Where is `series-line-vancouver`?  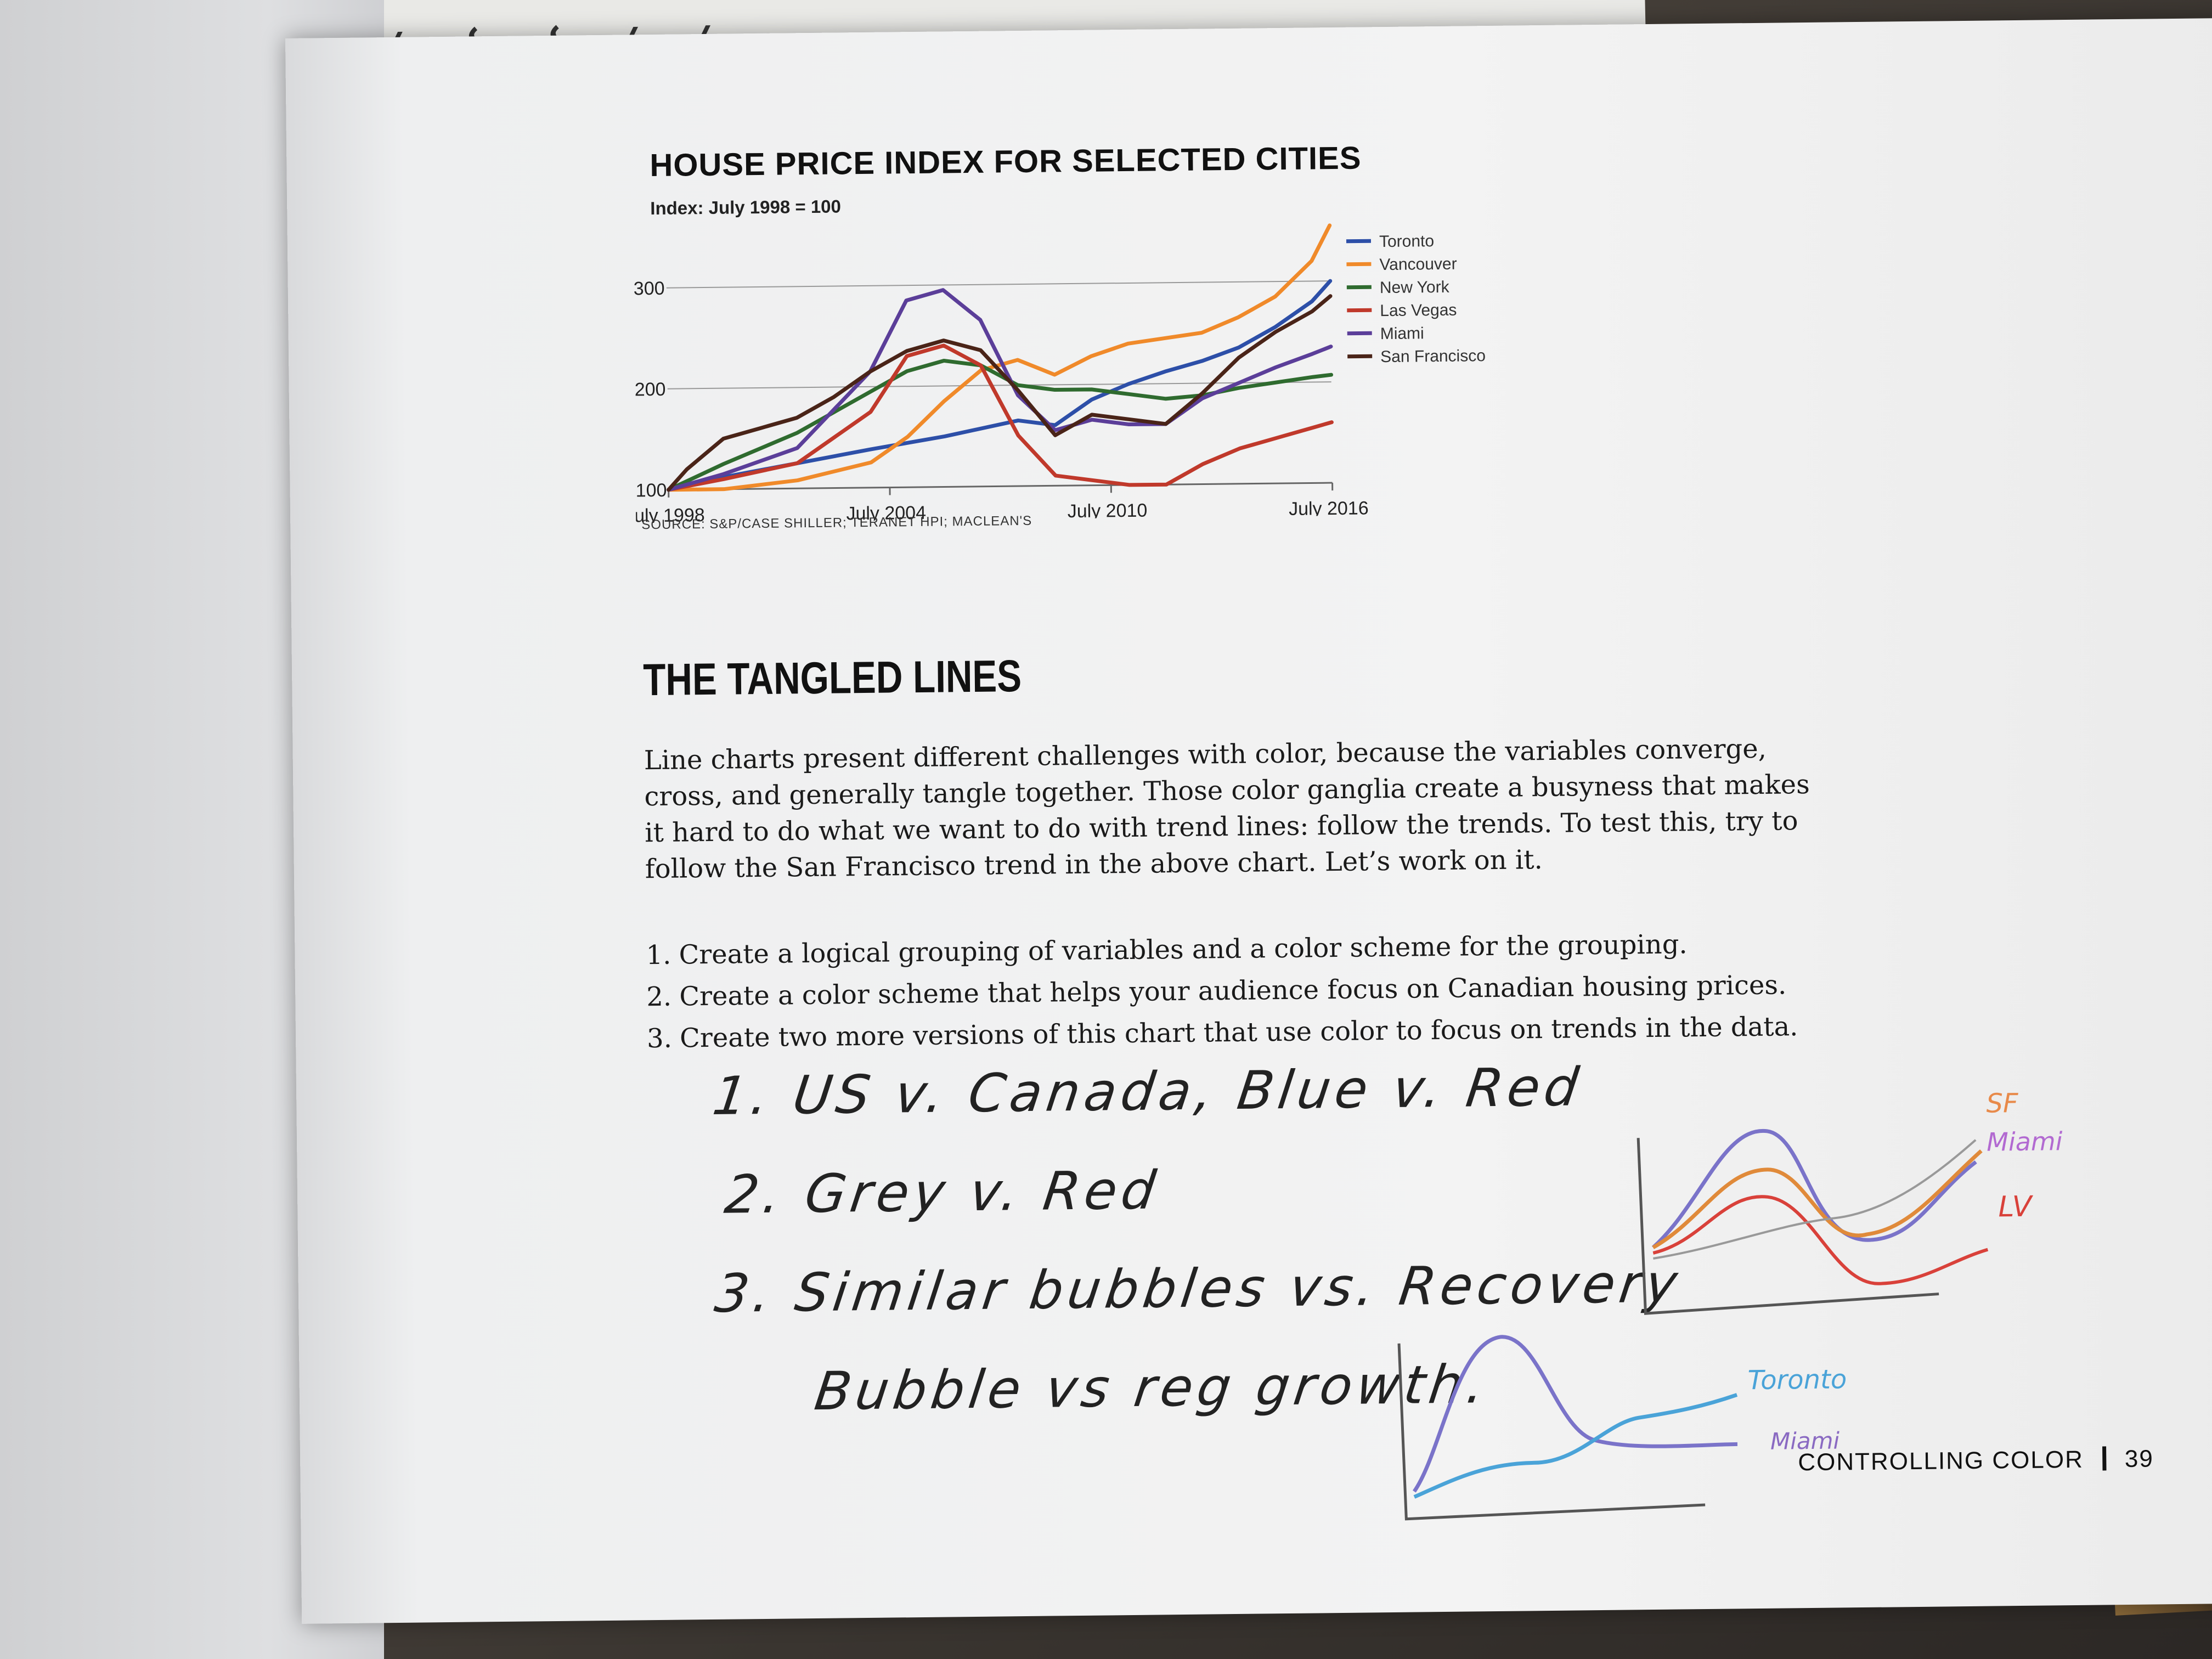
series-line-vancouver is located at coordinates (1000, 357).